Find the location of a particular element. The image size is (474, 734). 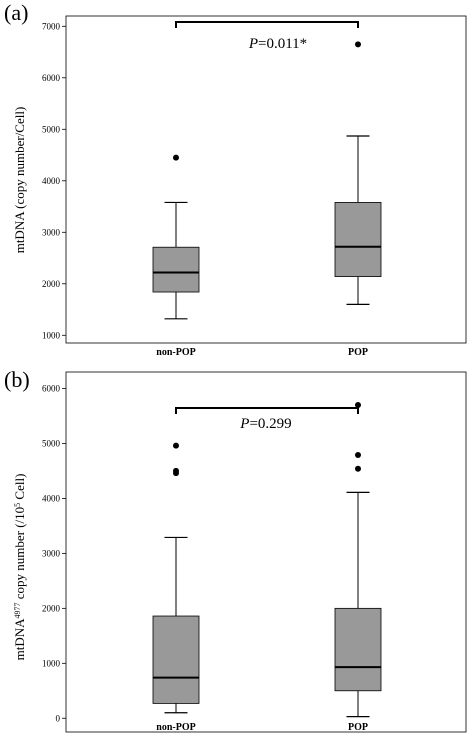

significance-annotation: P=0.011* is located at coordinates (267, 36).